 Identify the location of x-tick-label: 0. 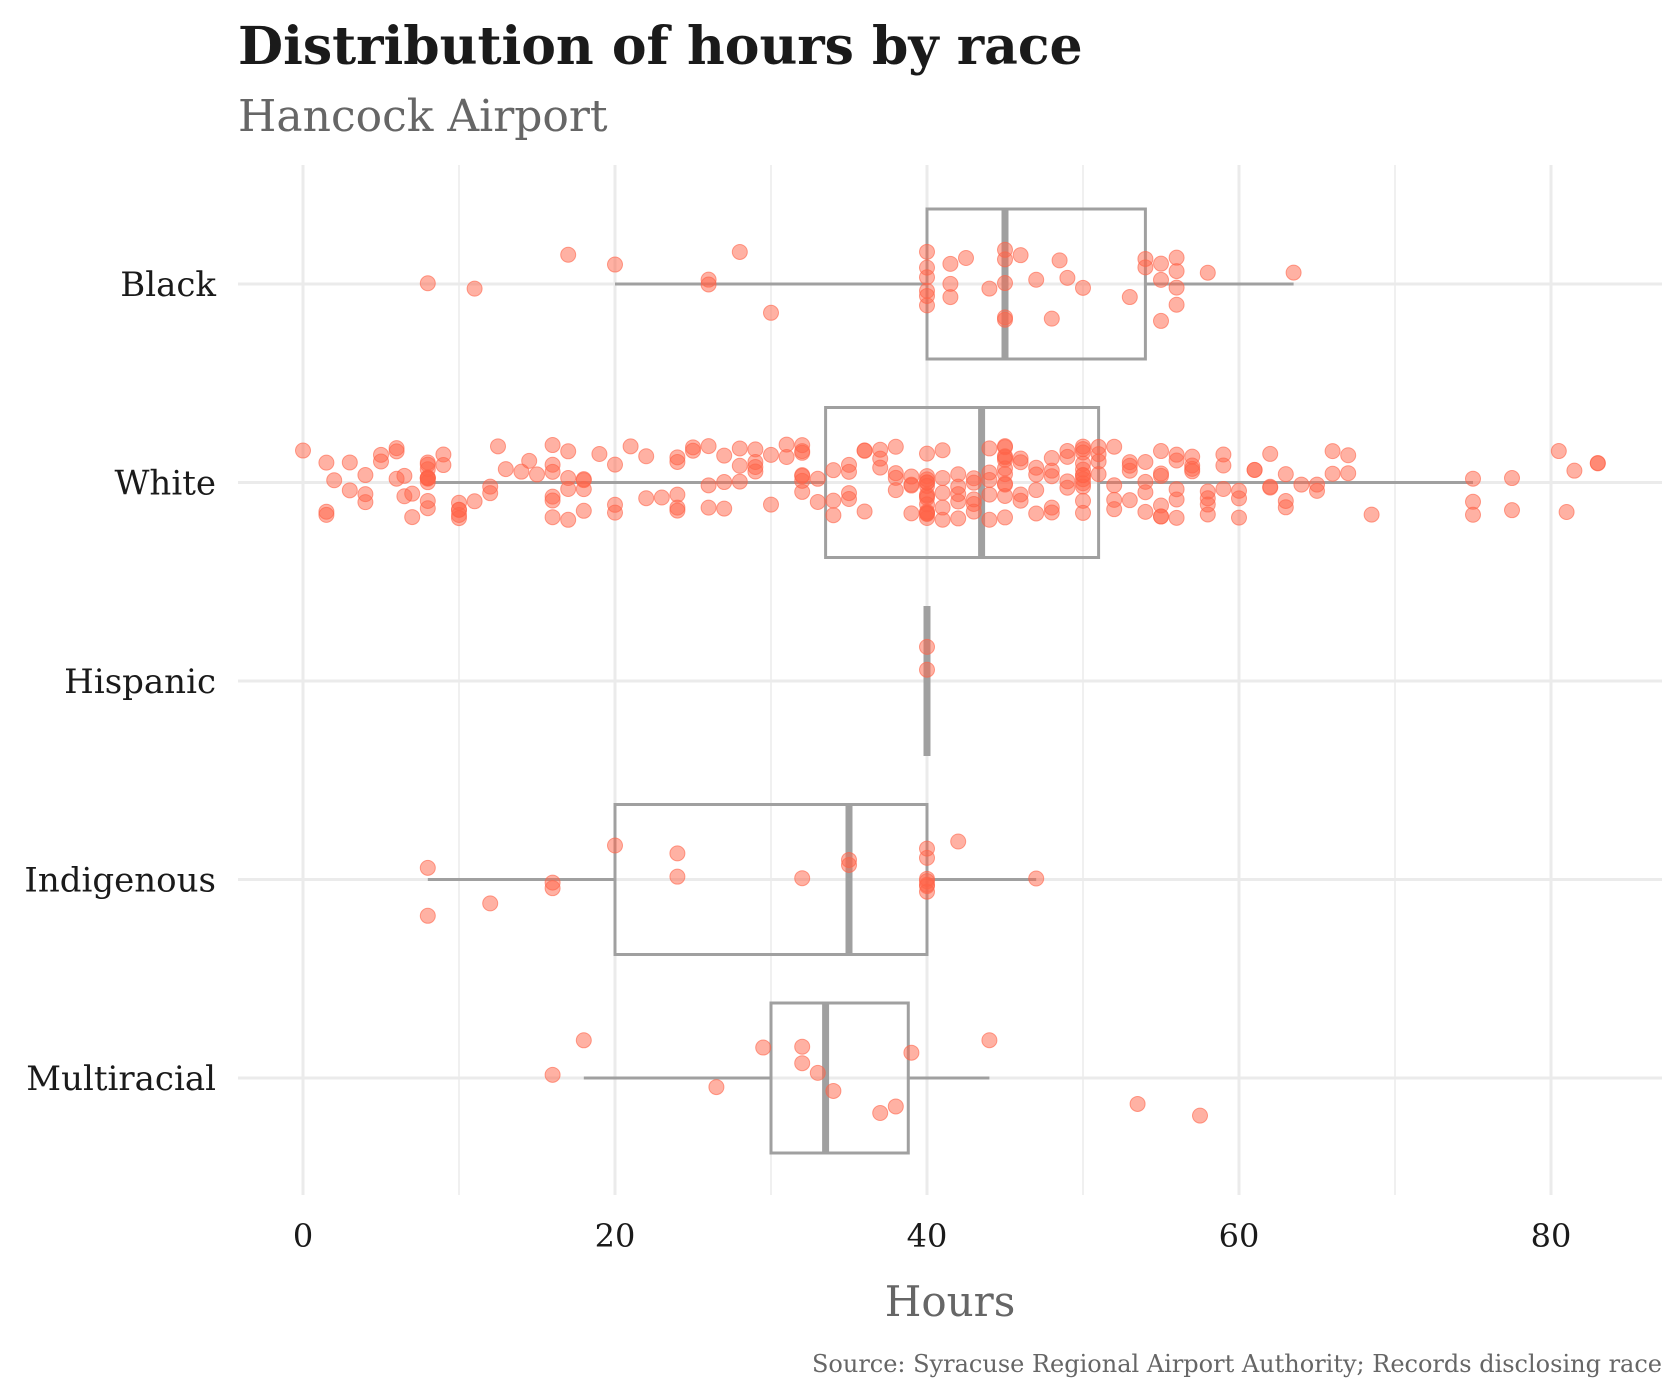
(303, 1236).